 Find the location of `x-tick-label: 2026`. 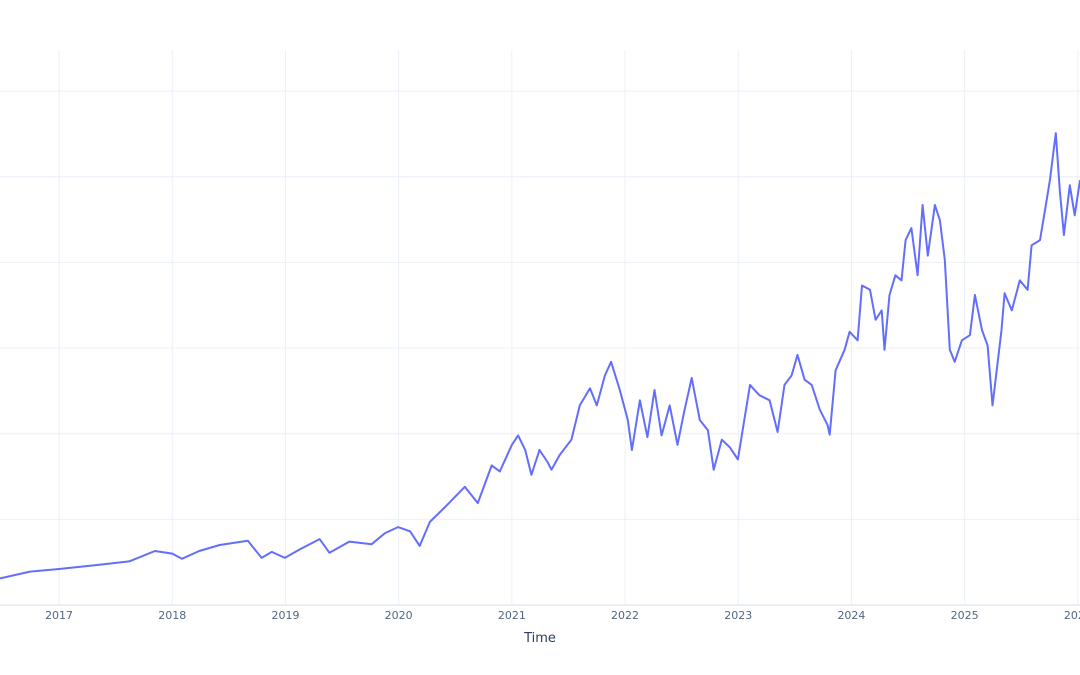

x-tick-label: 2026 is located at coordinates (1072, 615).